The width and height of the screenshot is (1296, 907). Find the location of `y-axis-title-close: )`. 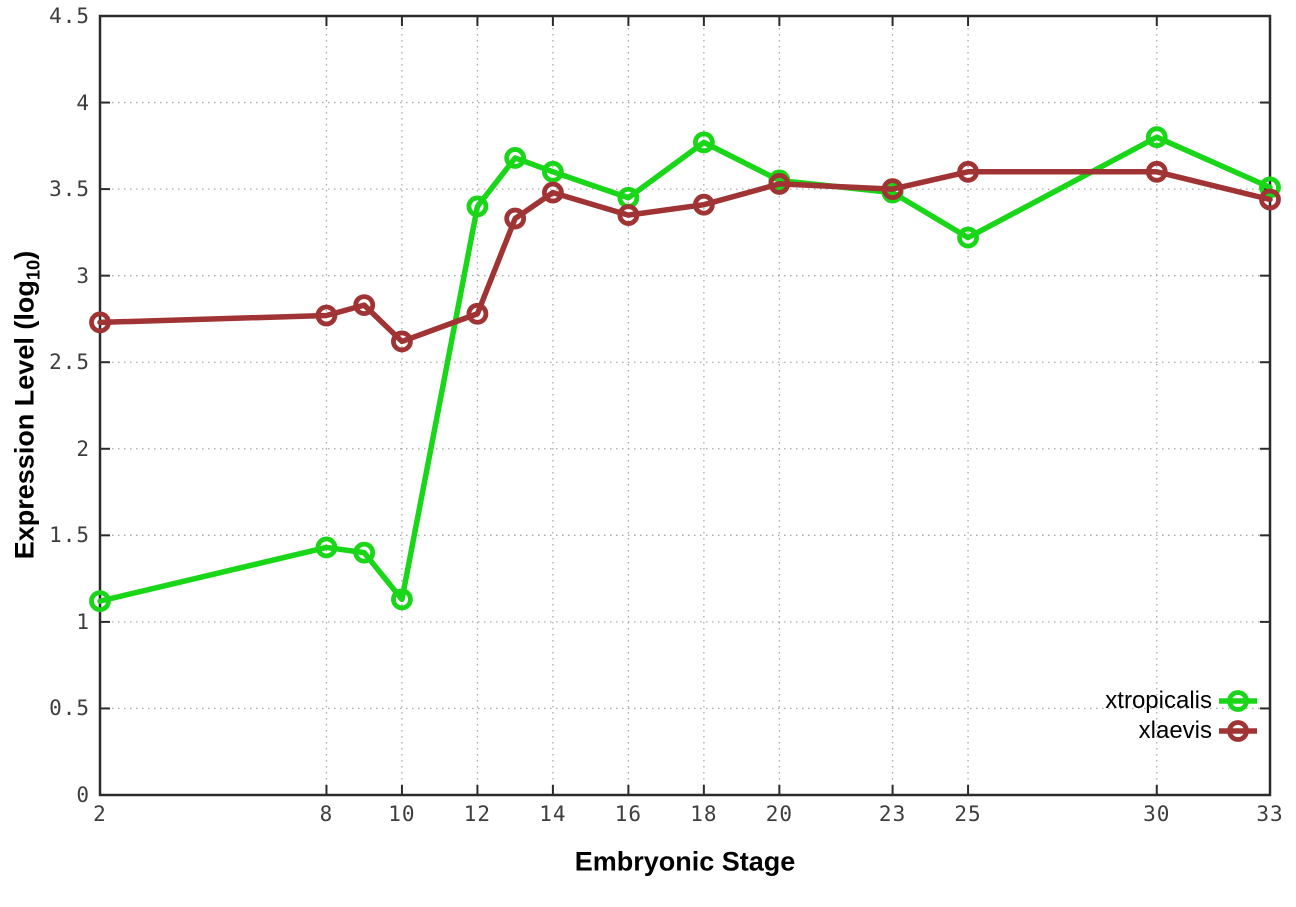

y-axis-title-close: ) is located at coordinates (24, 255).